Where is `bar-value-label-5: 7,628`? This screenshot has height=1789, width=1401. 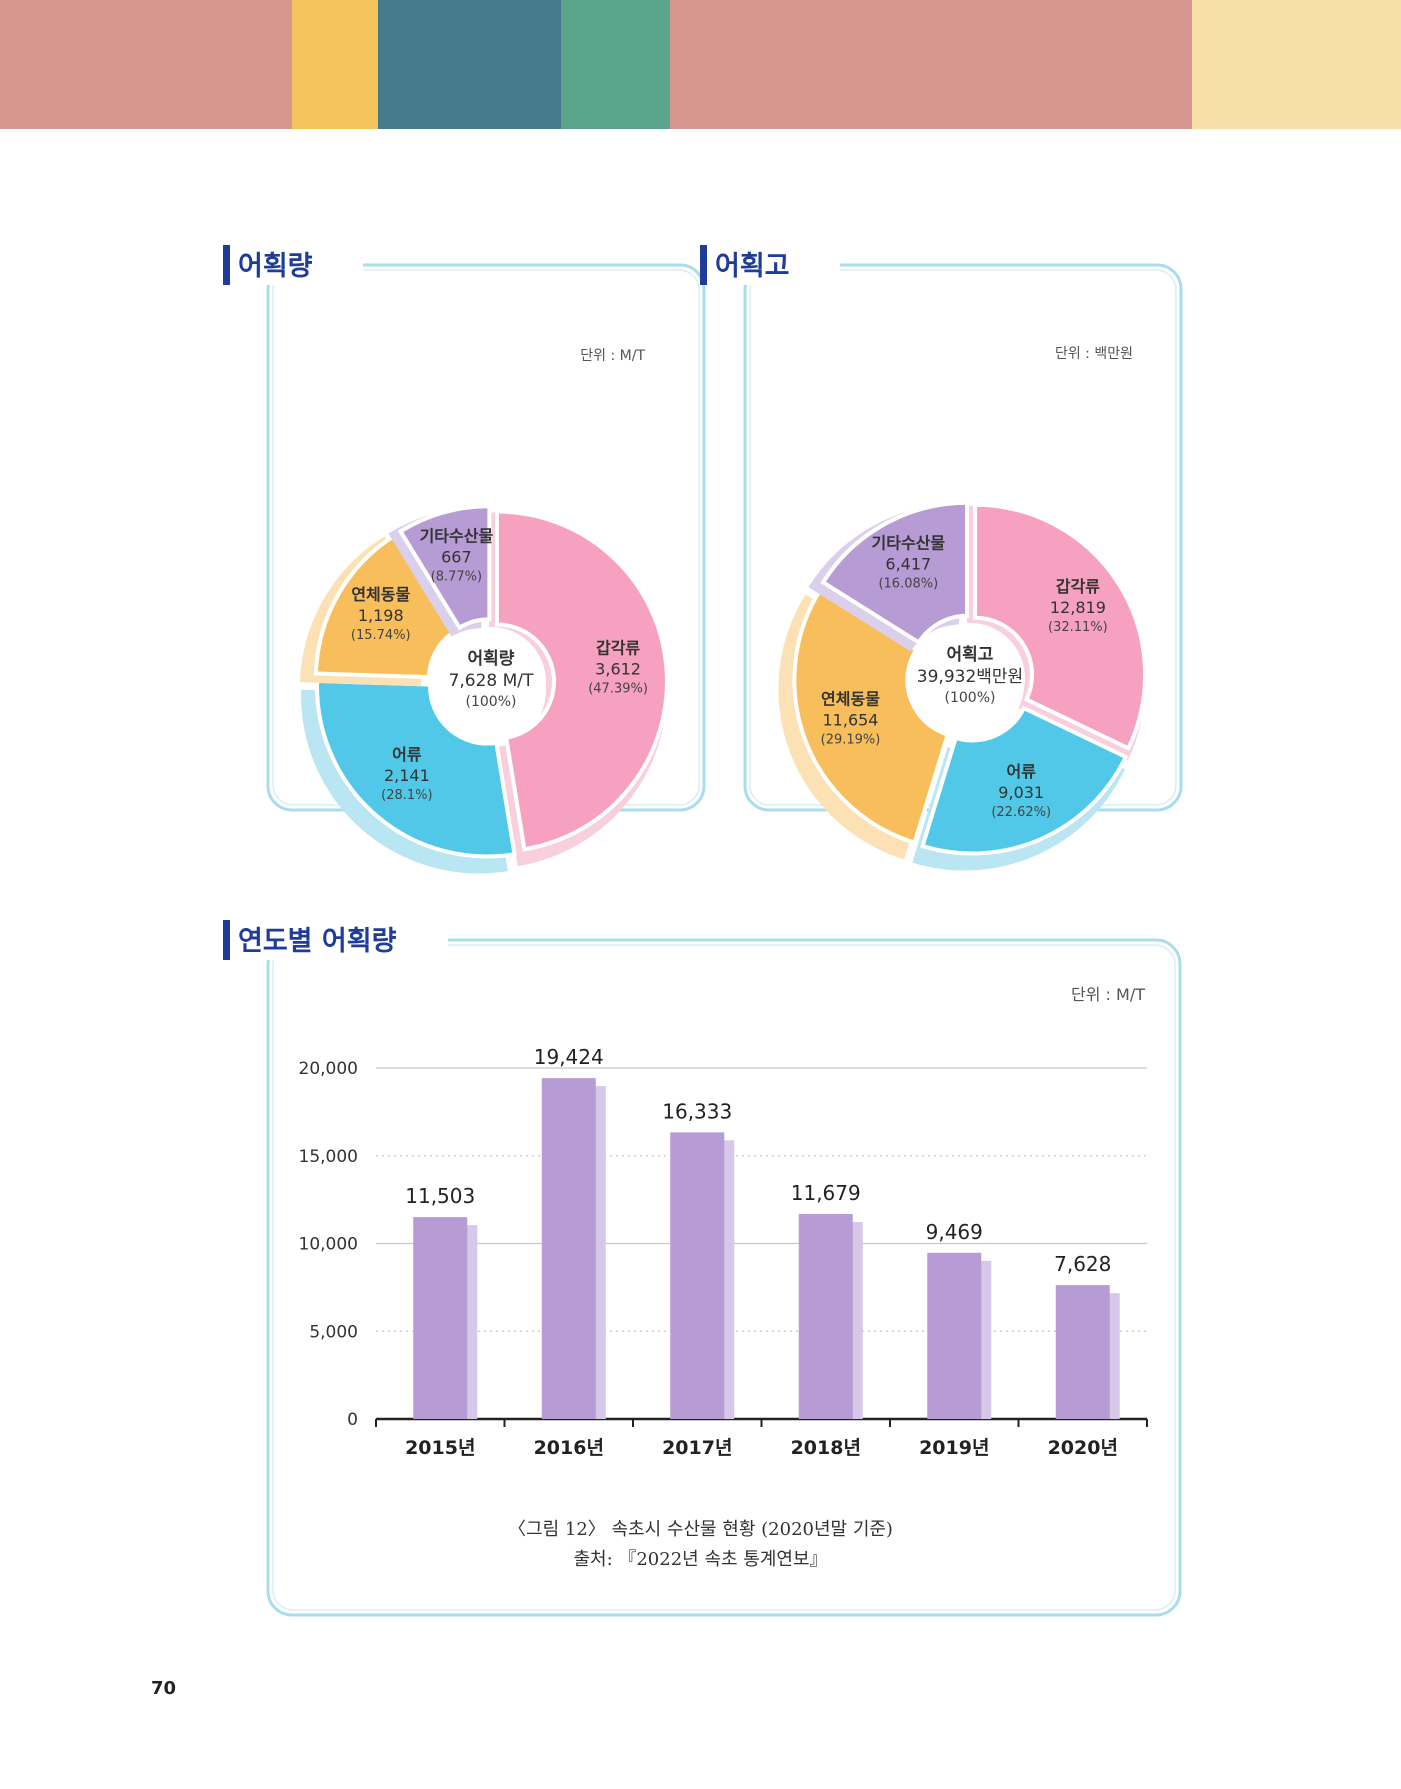 bar-value-label-5: 7,628 is located at coordinates (1082, 1264).